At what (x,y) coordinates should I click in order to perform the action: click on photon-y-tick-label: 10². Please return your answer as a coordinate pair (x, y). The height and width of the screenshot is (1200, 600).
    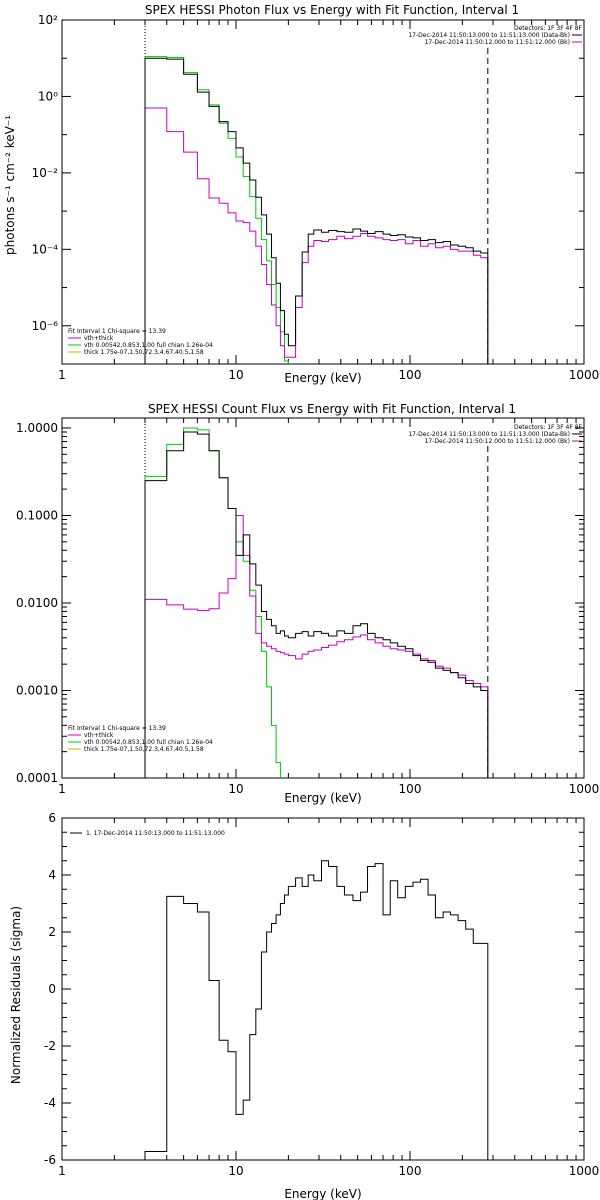
    Looking at the image, I should click on (48, 20).